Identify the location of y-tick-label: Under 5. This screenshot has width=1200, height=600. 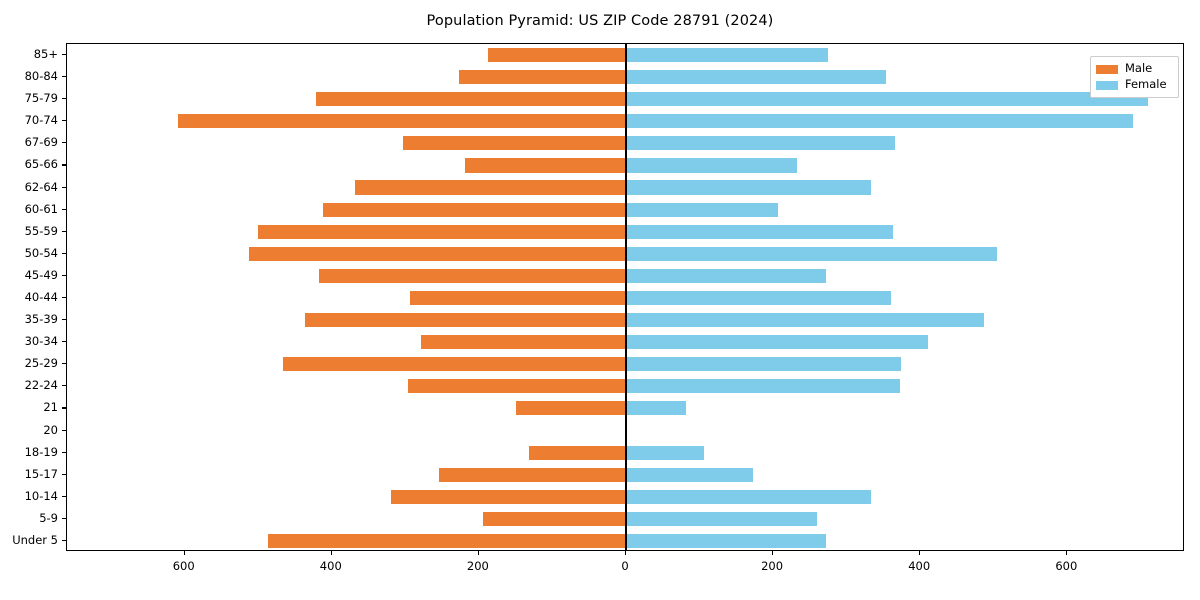
(35, 539).